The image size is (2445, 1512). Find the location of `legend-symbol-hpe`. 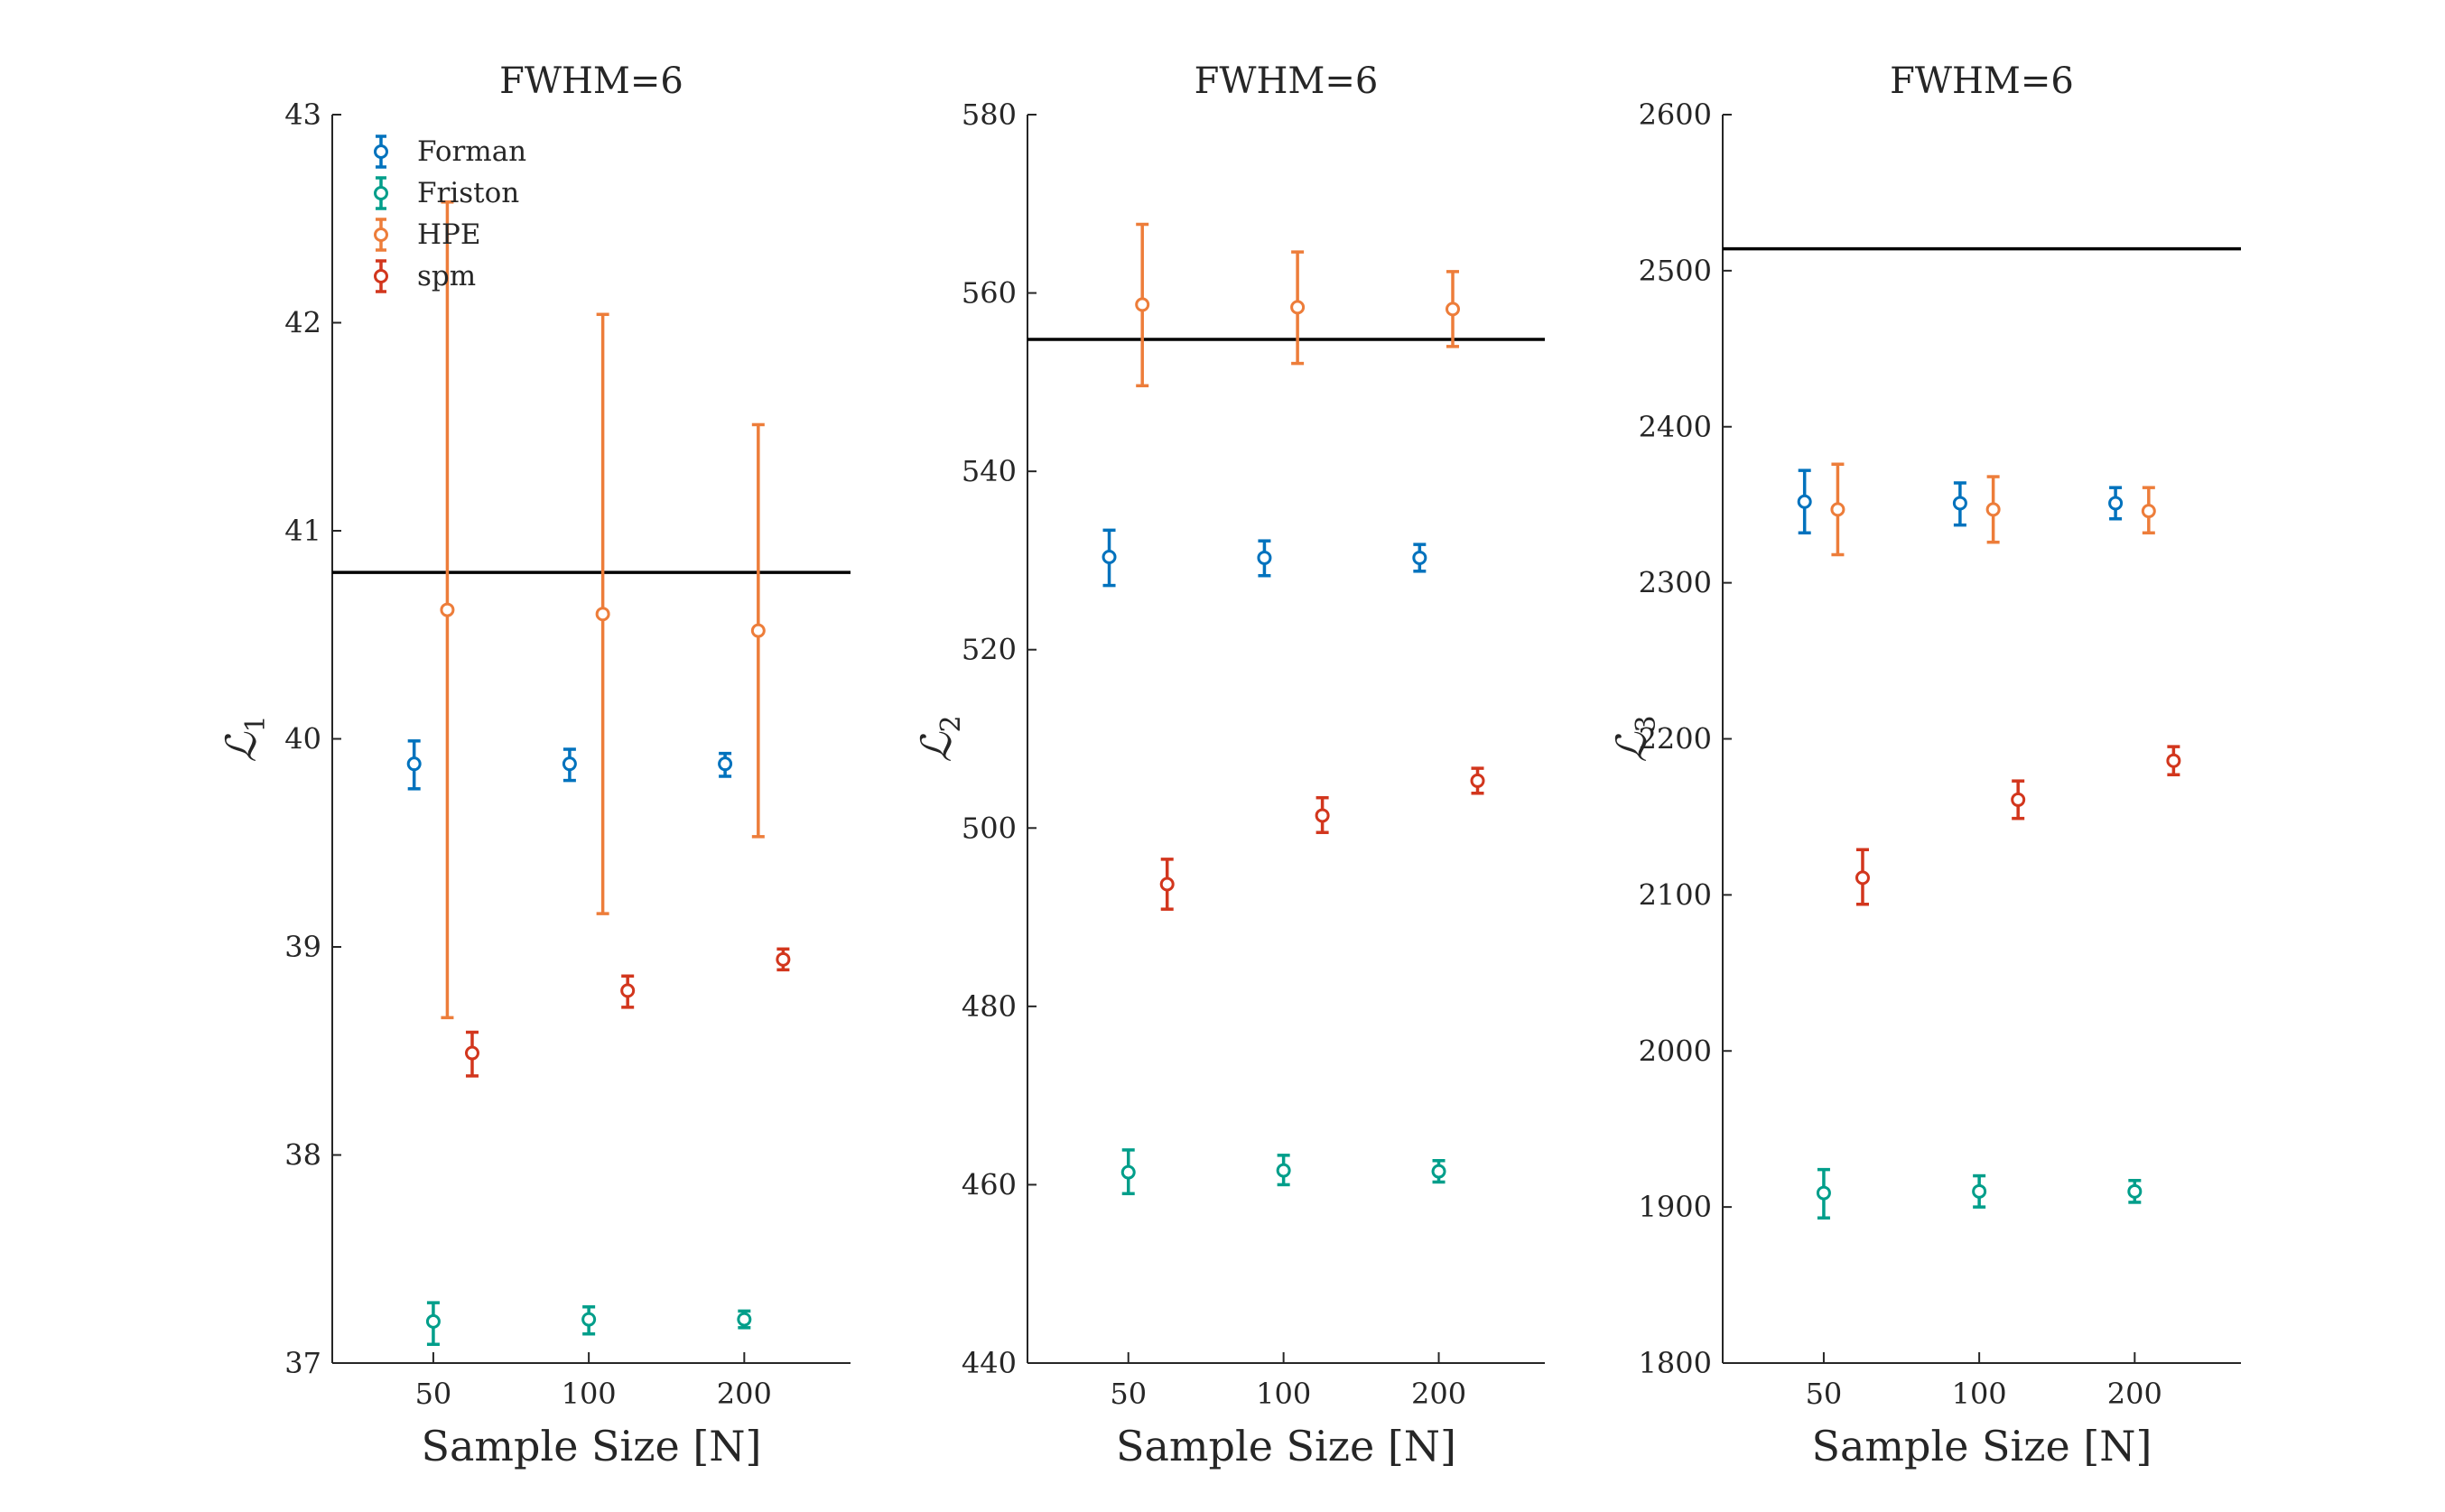

legend-symbol-hpe is located at coordinates (381, 235).